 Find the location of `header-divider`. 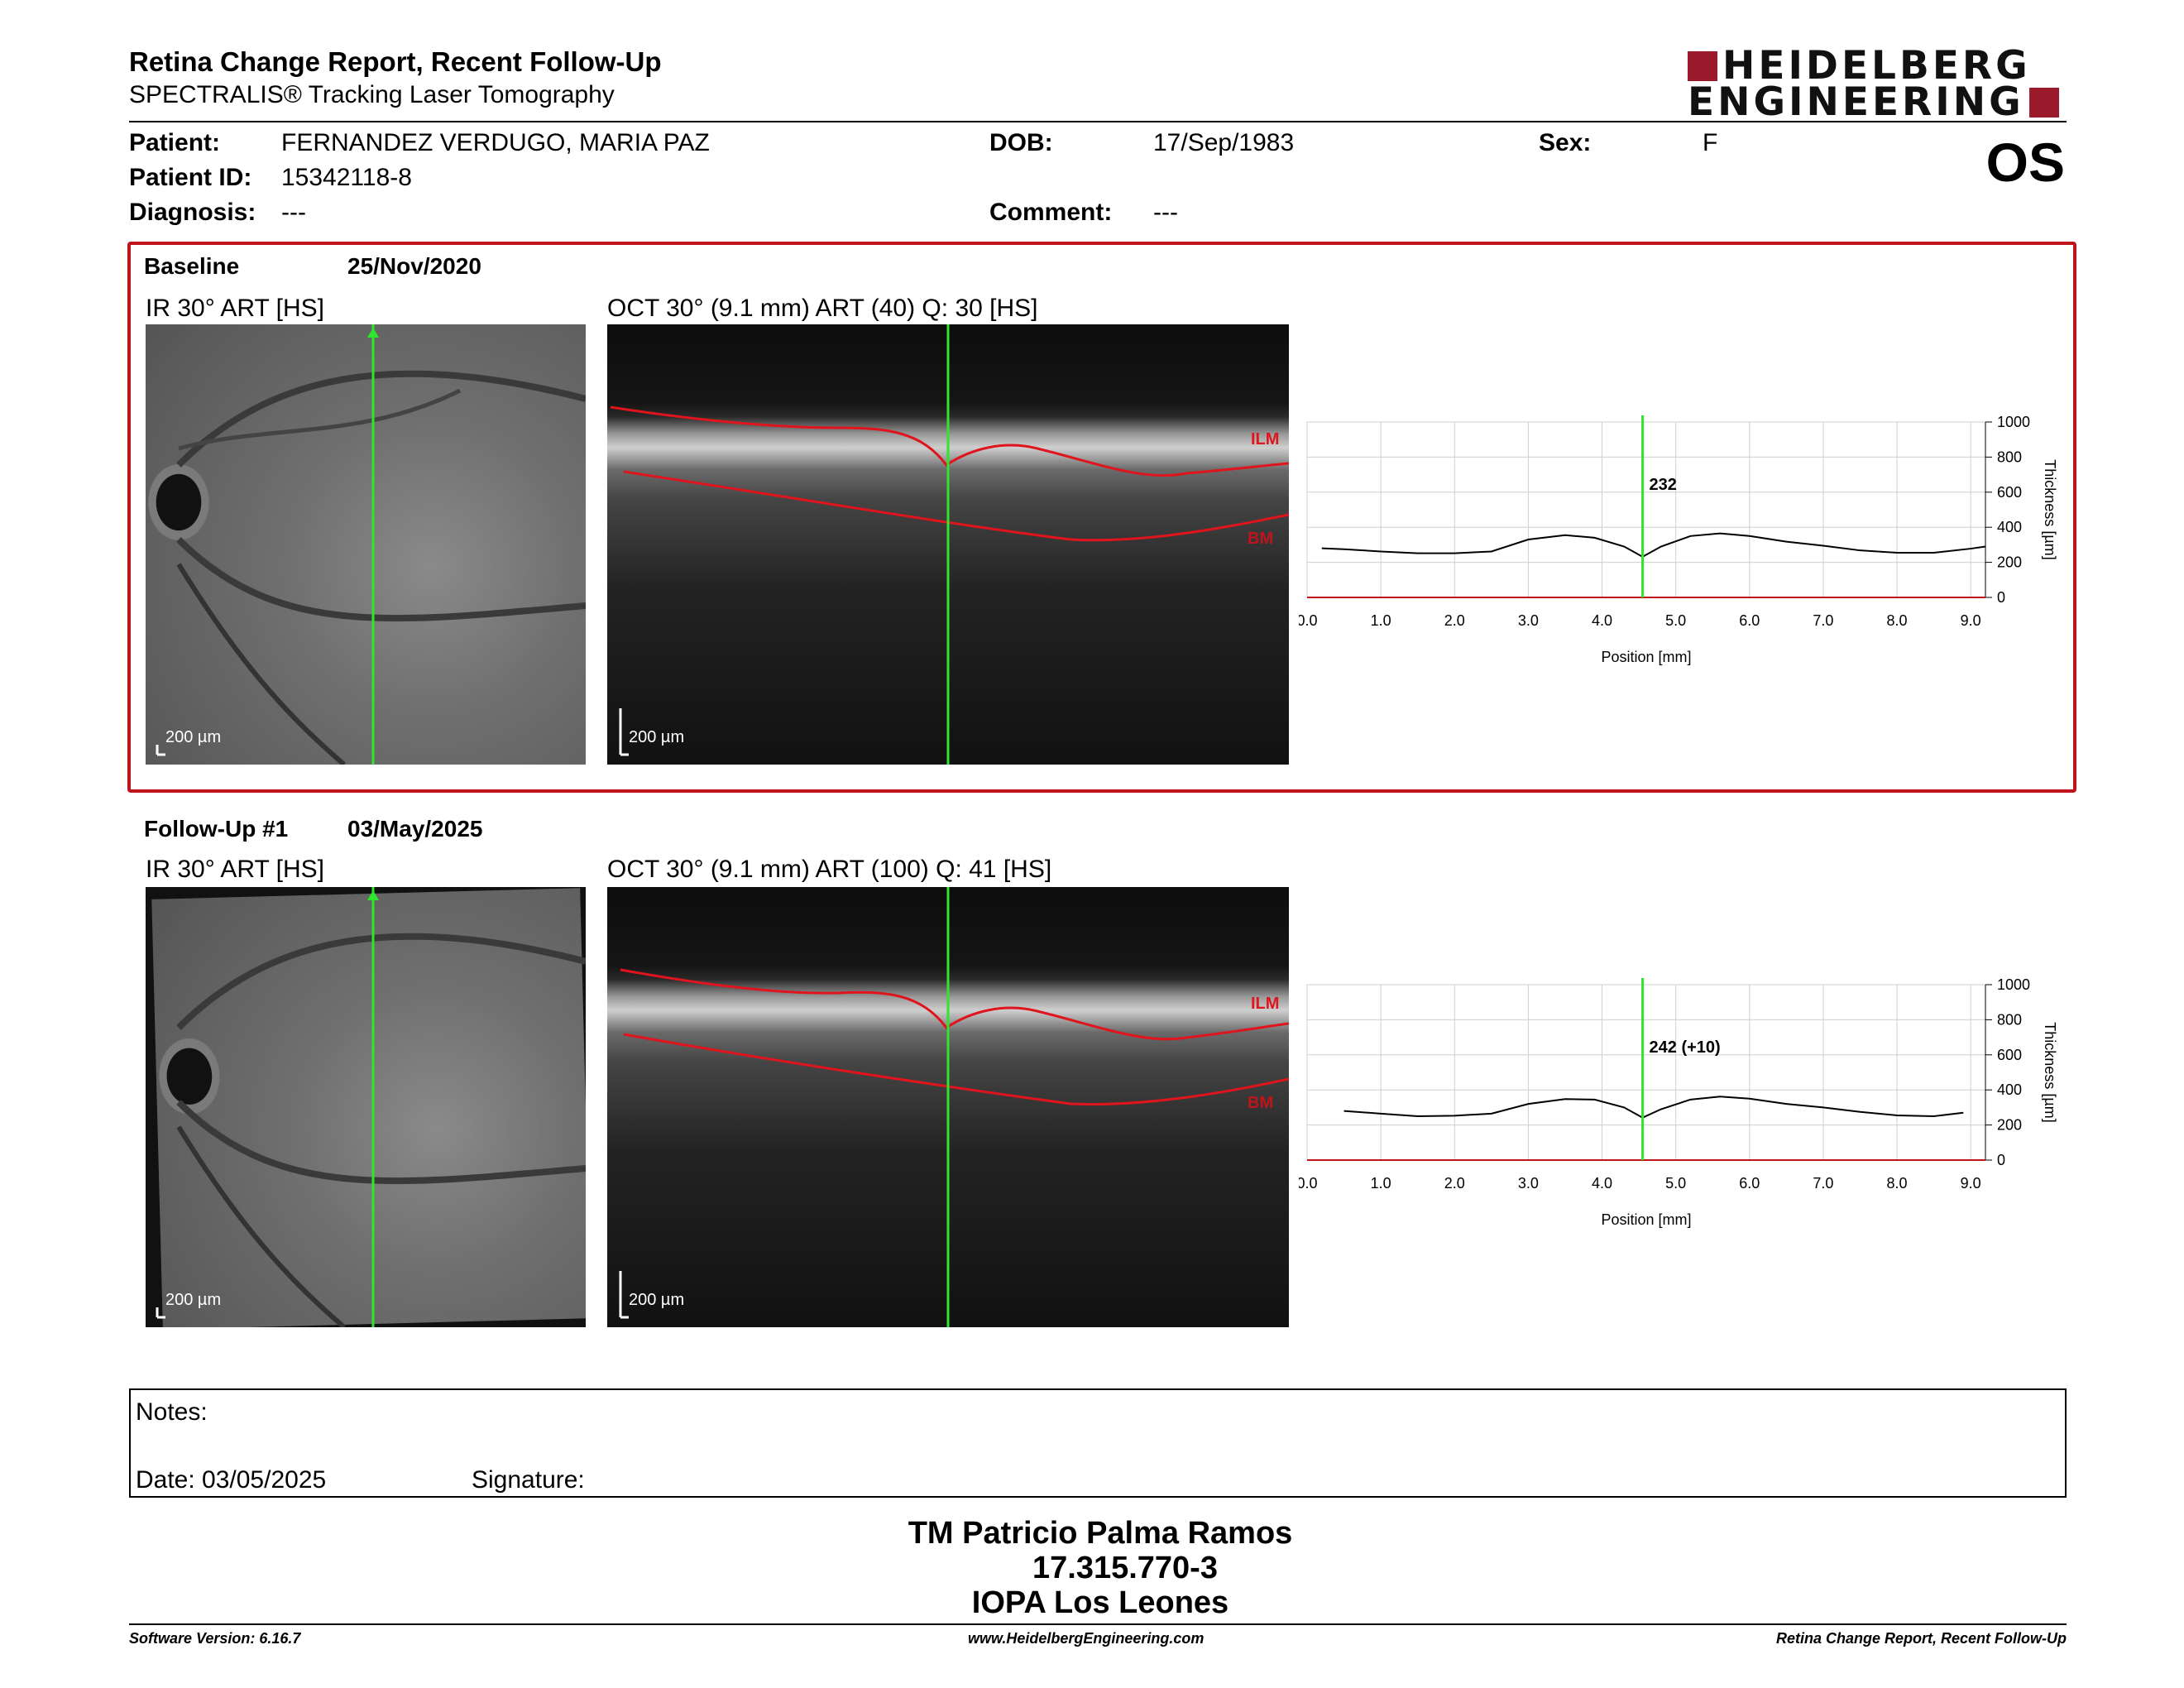

header-divider is located at coordinates (1098, 121).